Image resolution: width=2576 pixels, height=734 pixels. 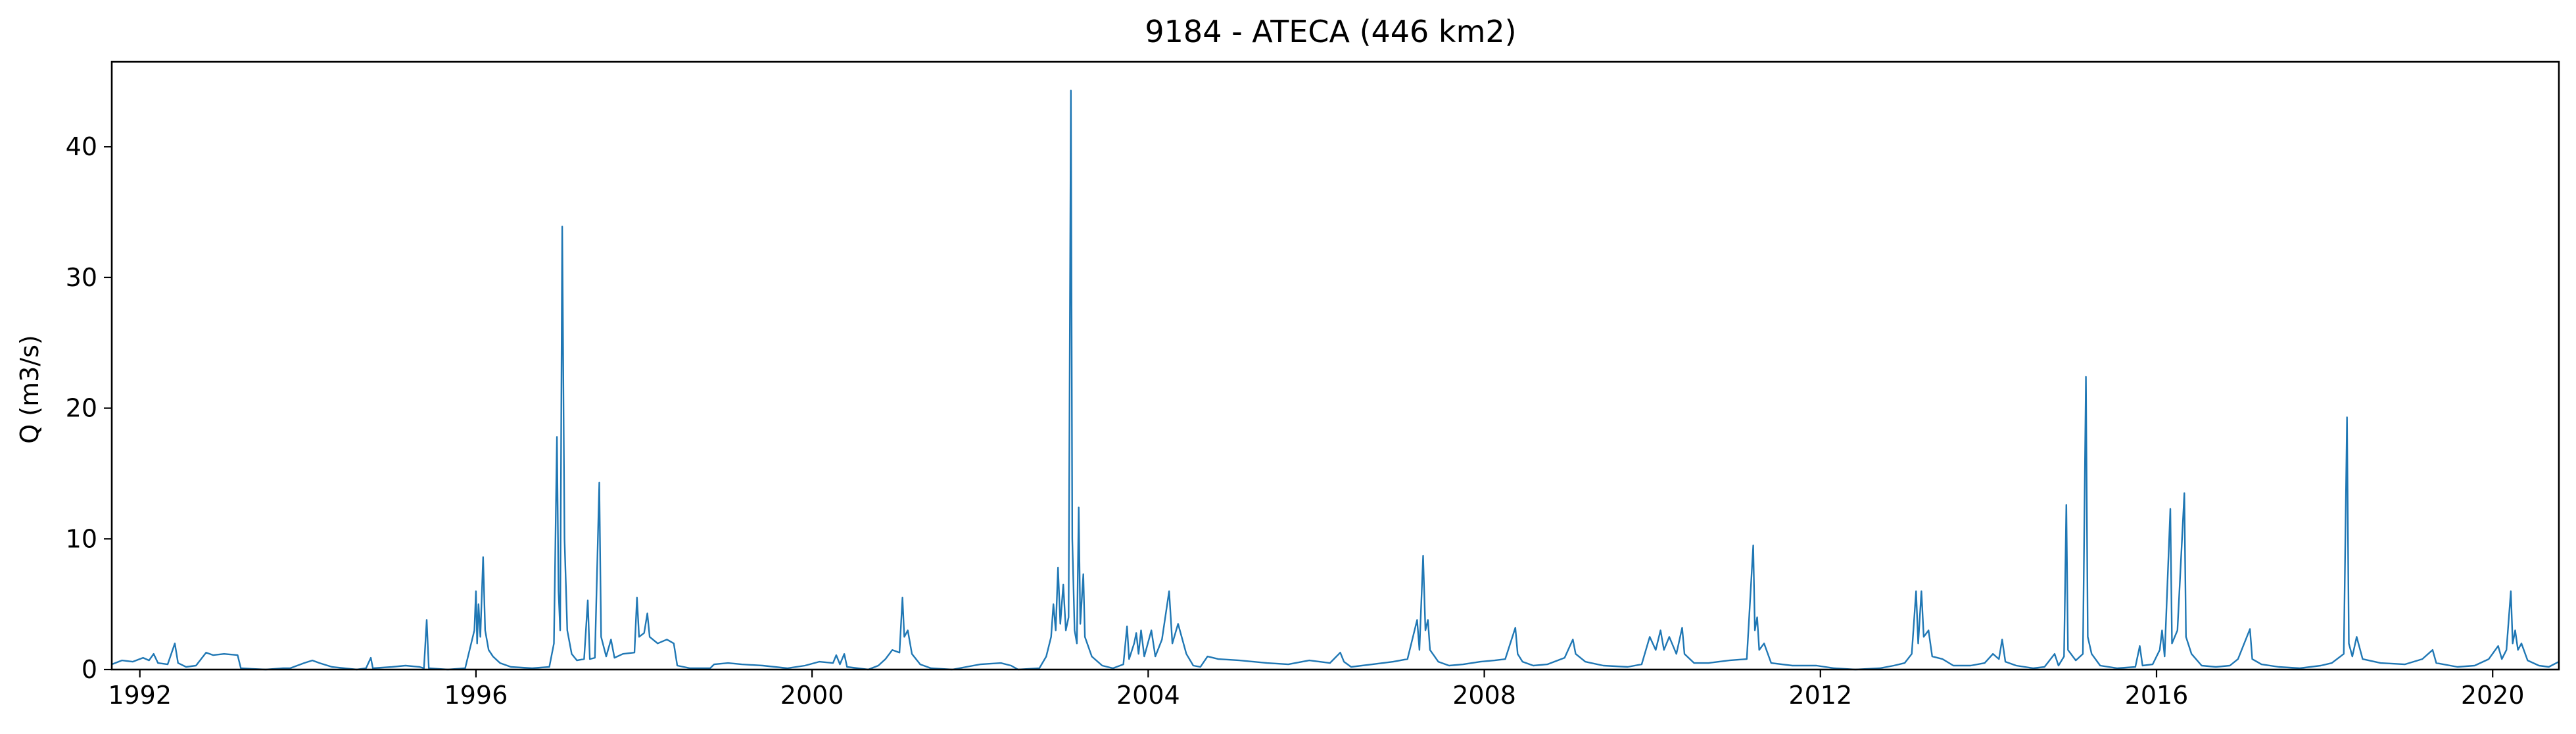 I want to click on x-tick-label: 2004, so click(x=1148, y=695).